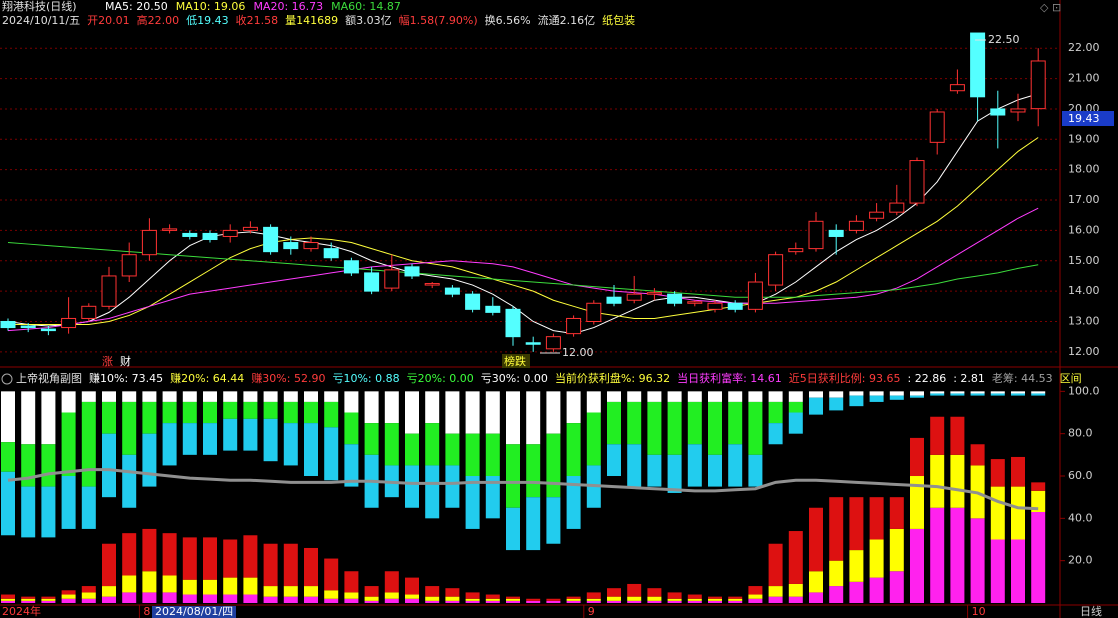  What do you see at coordinates (368, 20) in the screenshot?
I see `quote-info: 额3.03亿` at bounding box center [368, 20].